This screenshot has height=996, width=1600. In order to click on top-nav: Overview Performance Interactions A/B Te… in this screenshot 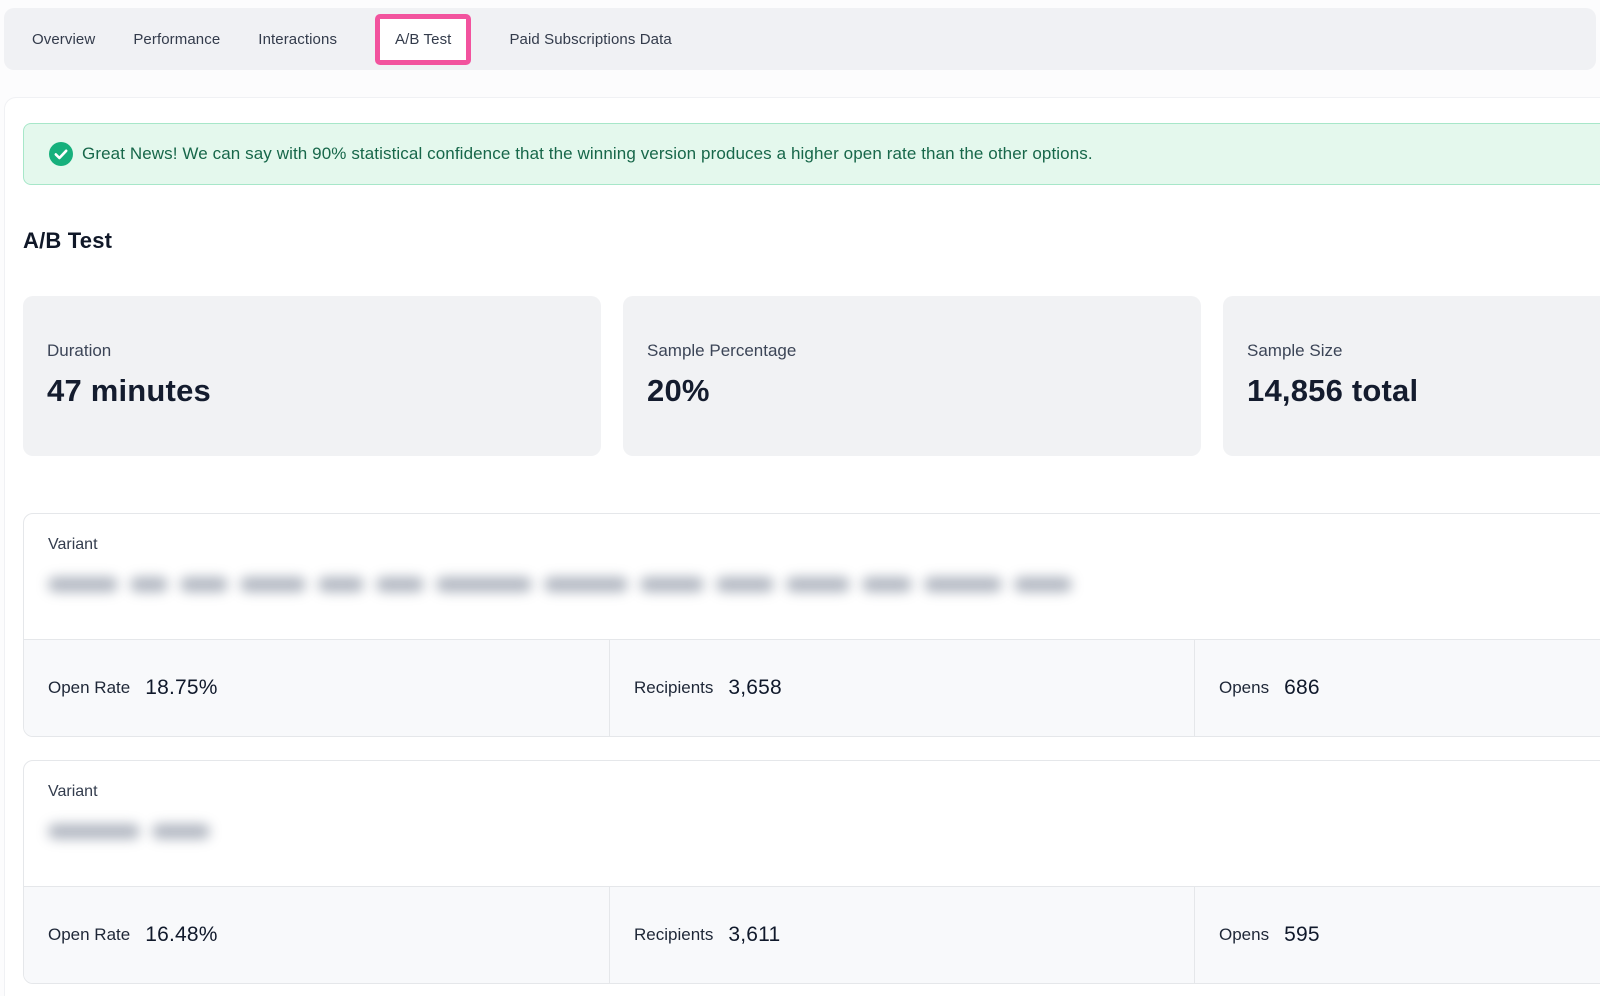, I will do `click(800, 39)`.